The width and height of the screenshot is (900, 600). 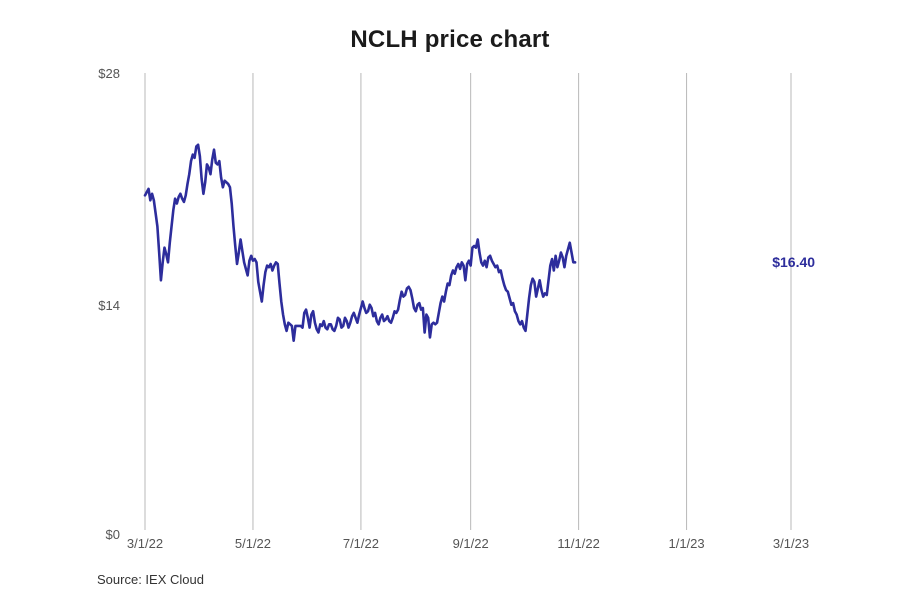 What do you see at coordinates (686, 543) in the screenshot?
I see `x-tick-label: 1/1/23` at bounding box center [686, 543].